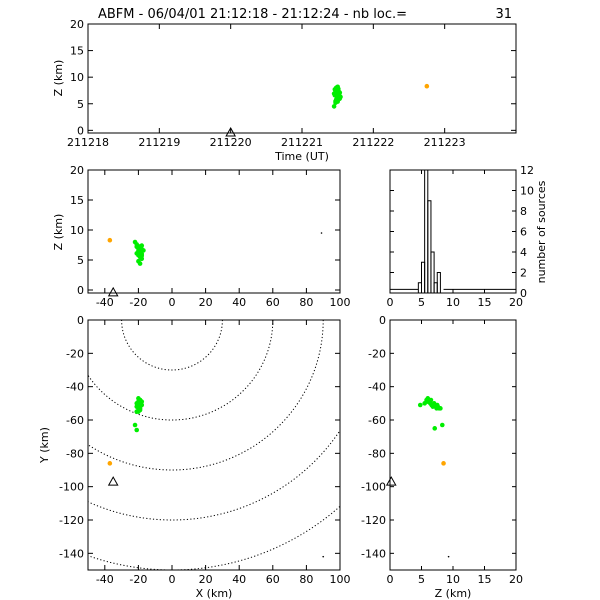  Describe the element at coordinates (75, 453) in the screenshot. I see `y-tick-label: -80` at that location.